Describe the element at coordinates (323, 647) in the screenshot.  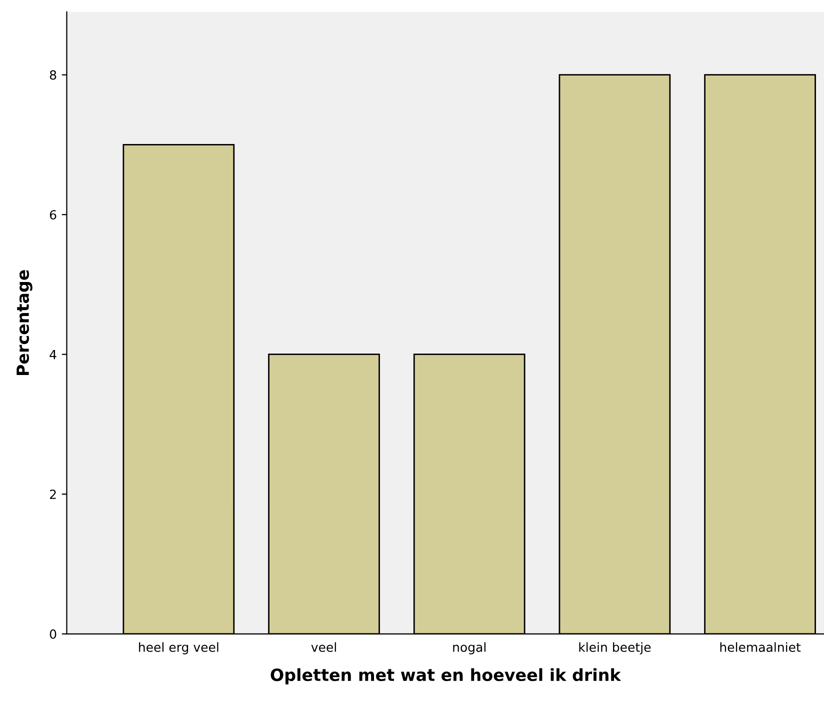
I see `x-tick-label: veel` at that location.